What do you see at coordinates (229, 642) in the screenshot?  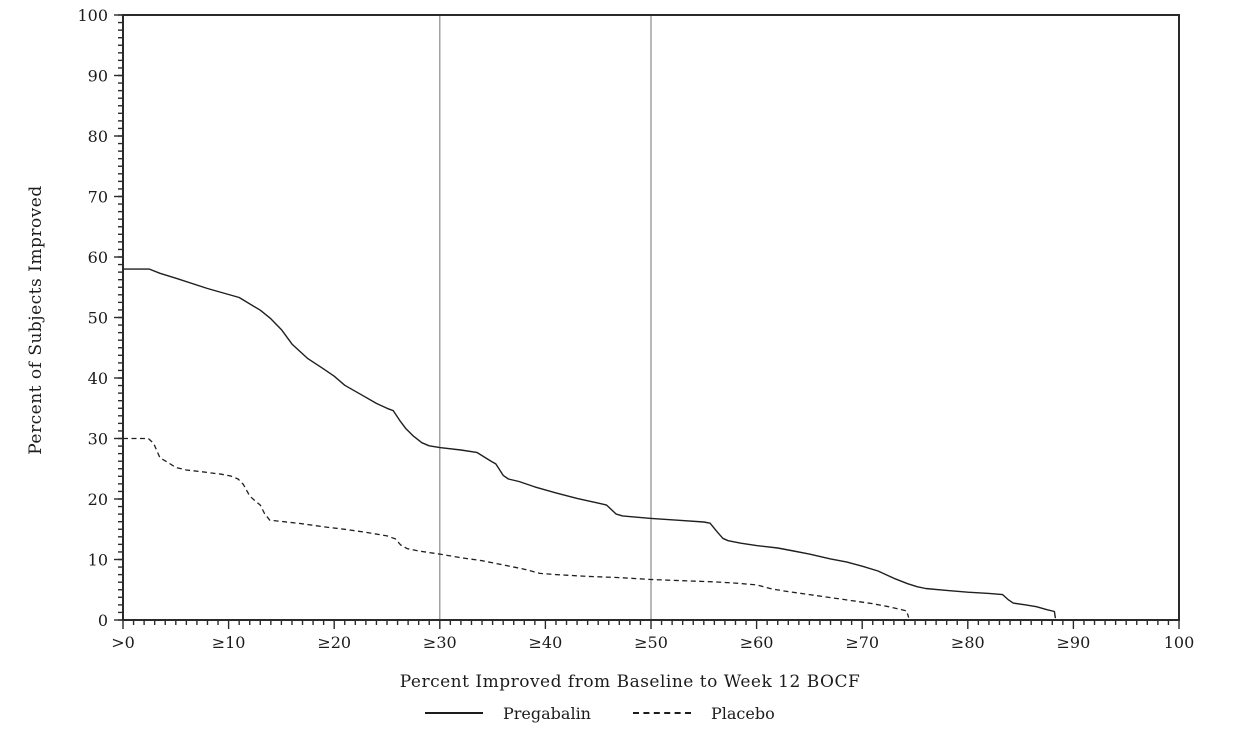 I see `svg-text: ≥10` at bounding box center [229, 642].